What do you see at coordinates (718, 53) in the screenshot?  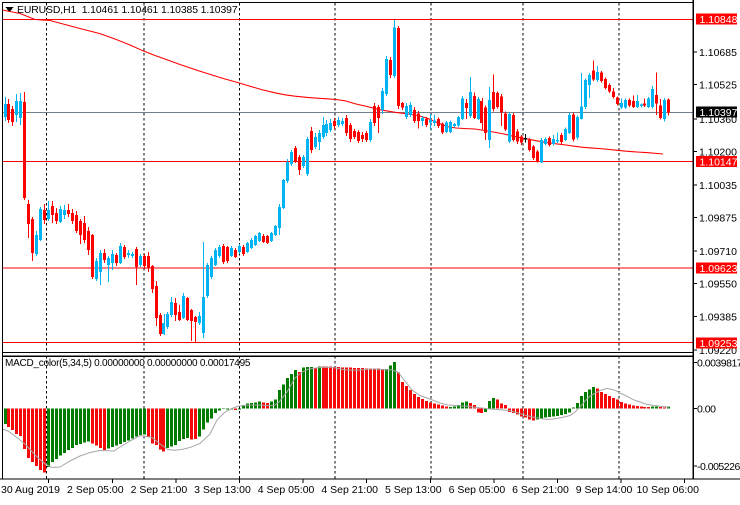 I see `svg-text: 1.10685` at bounding box center [718, 53].